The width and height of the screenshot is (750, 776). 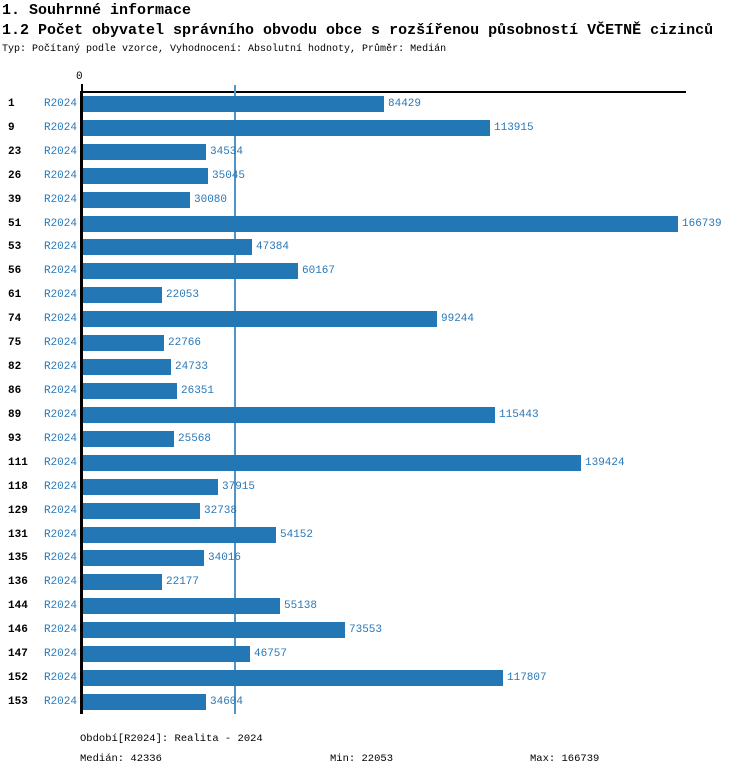 I want to click on footer-median: Medián: 42336, so click(x=121, y=759).